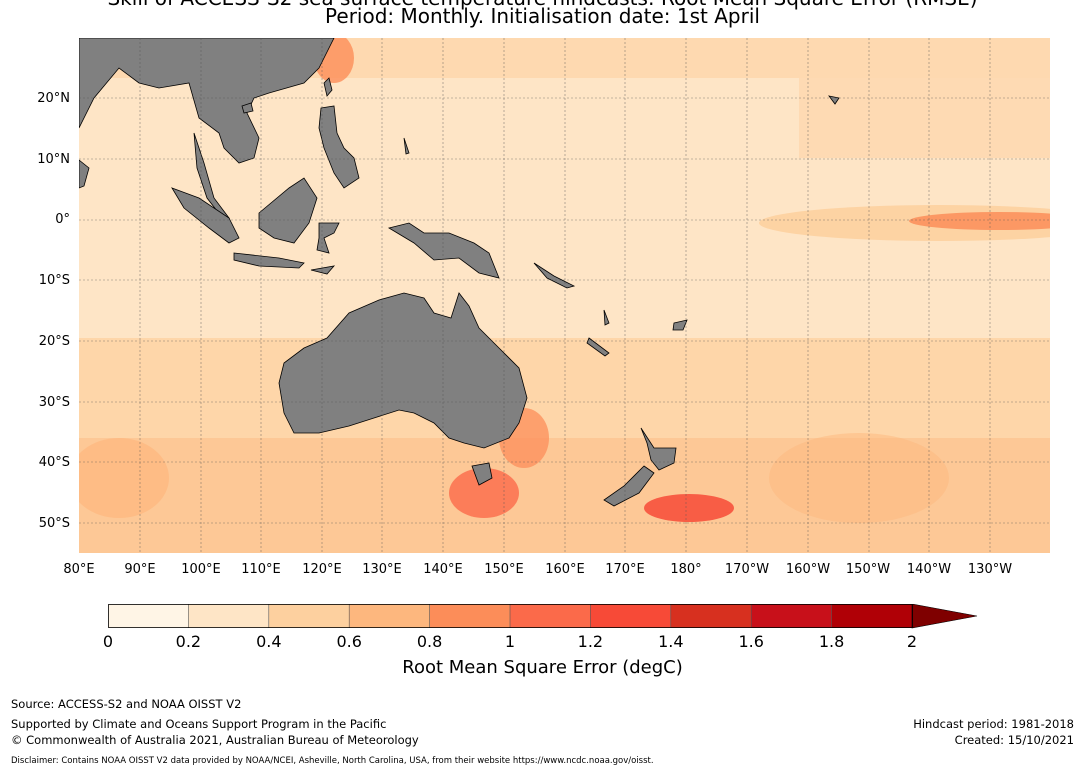  Describe the element at coordinates (924, 118) in the screenshot. I see `east-north-band` at that location.